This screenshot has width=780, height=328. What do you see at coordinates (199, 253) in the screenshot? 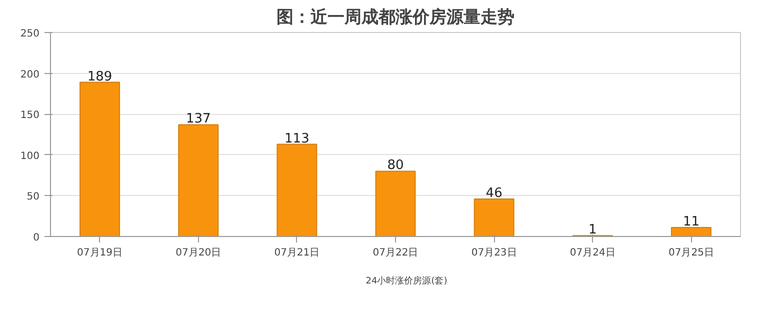
I see `x-tick-label: 07月20日` at bounding box center [199, 253].